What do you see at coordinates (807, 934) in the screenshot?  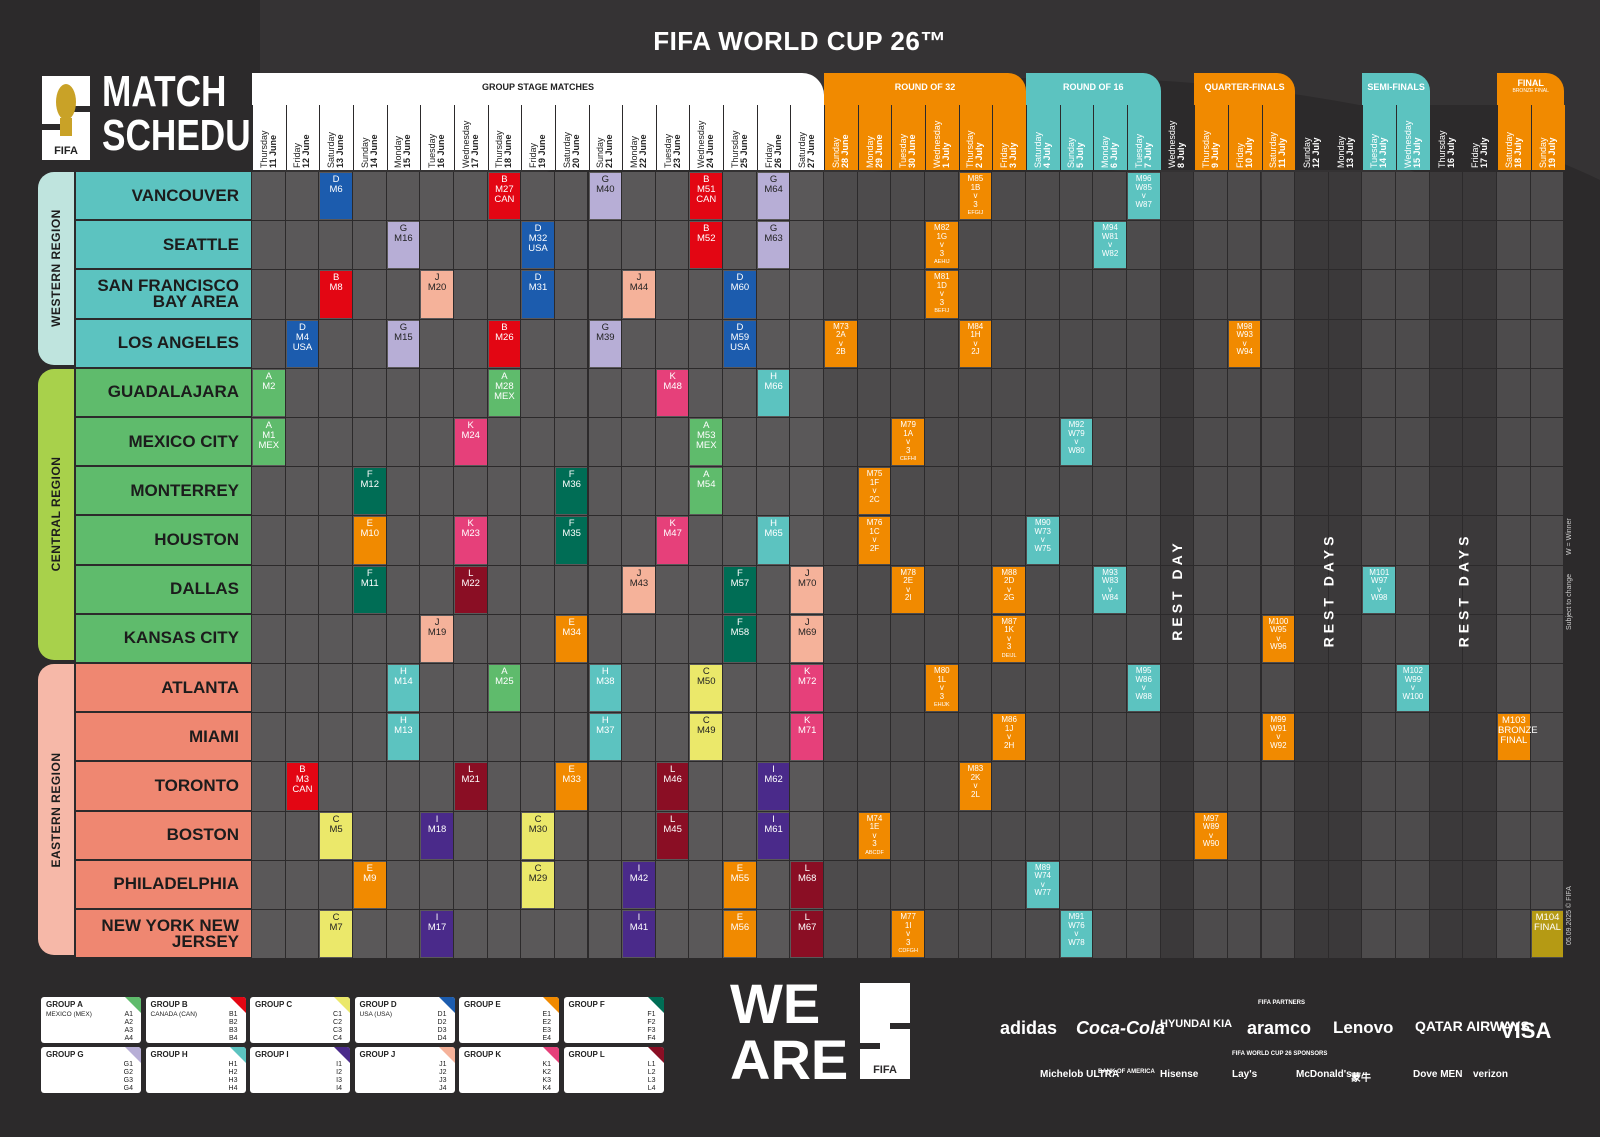 I see `match-M67: L M67` at bounding box center [807, 934].